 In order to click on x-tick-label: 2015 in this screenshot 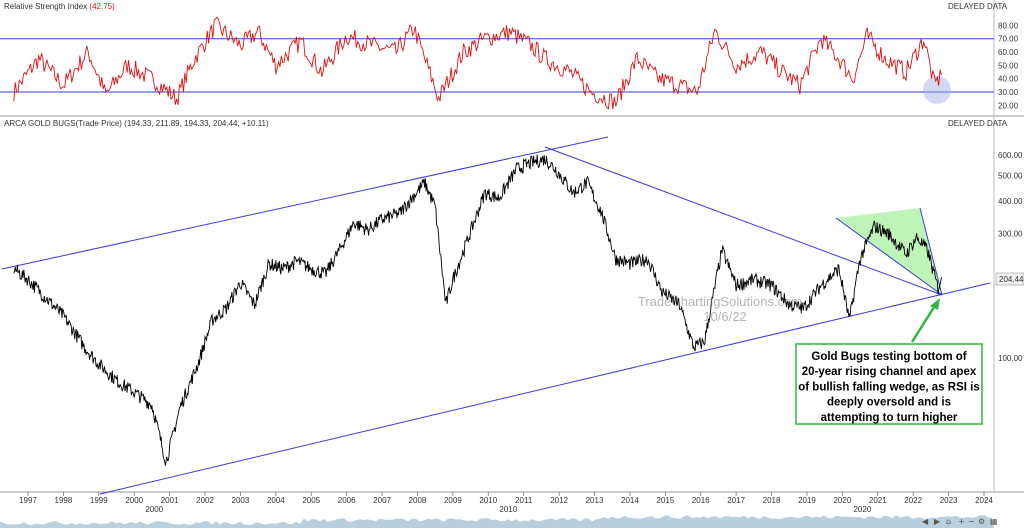, I will do `click(665, 500)`.